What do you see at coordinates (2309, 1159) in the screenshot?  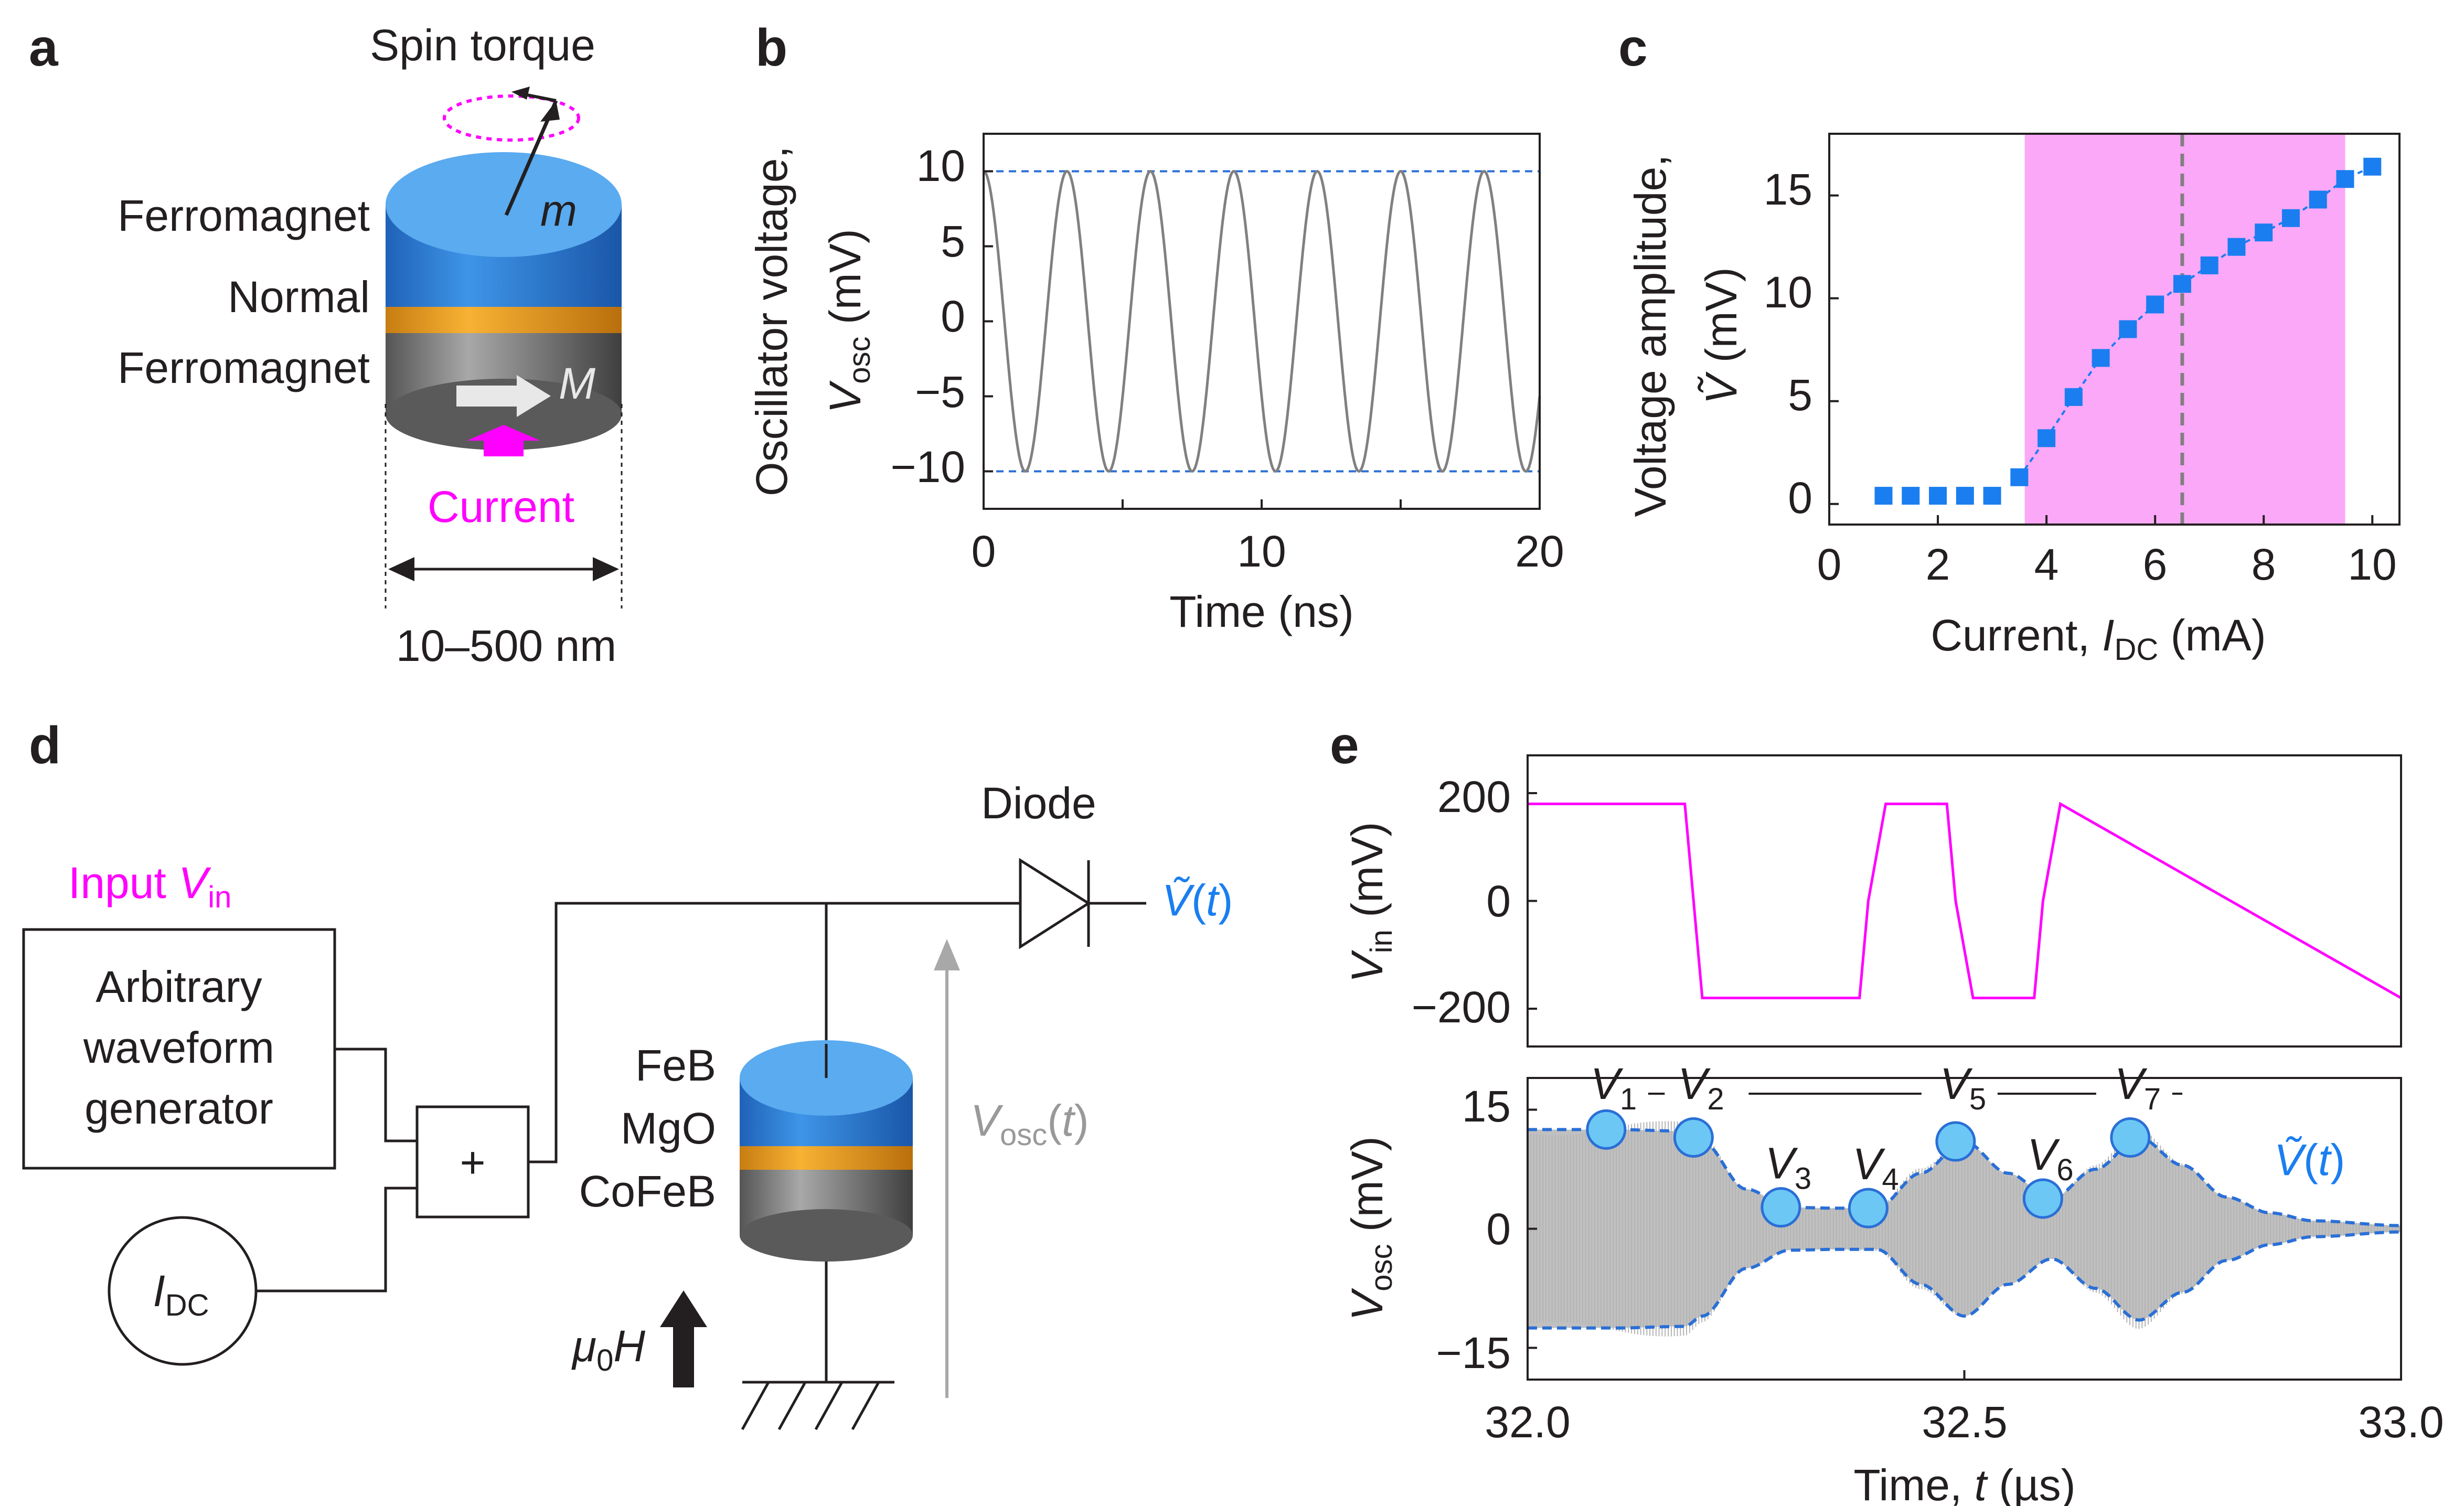 I see `envelope-label: Ṽ(t)` at bounding box center [2309, 1159].